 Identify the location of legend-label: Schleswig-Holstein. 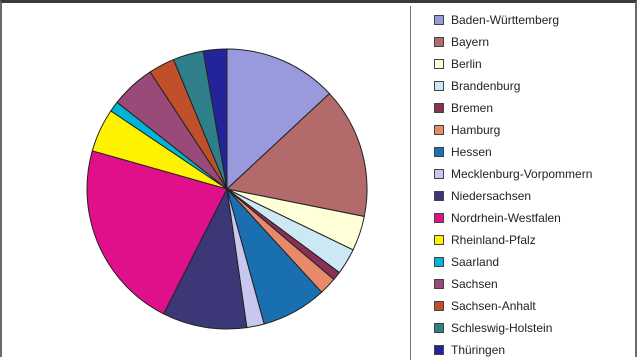
(502, 328).